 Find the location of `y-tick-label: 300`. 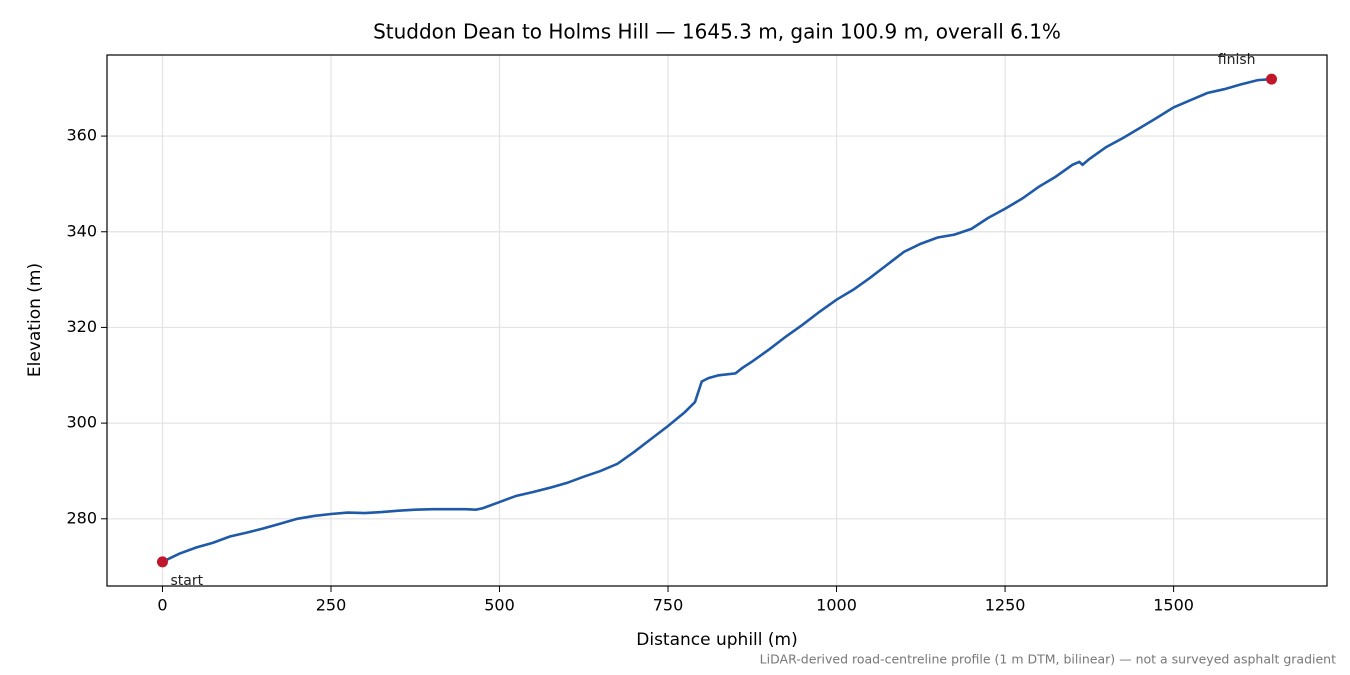

y-tick-label: 300 is located at coordinates (81, 422).